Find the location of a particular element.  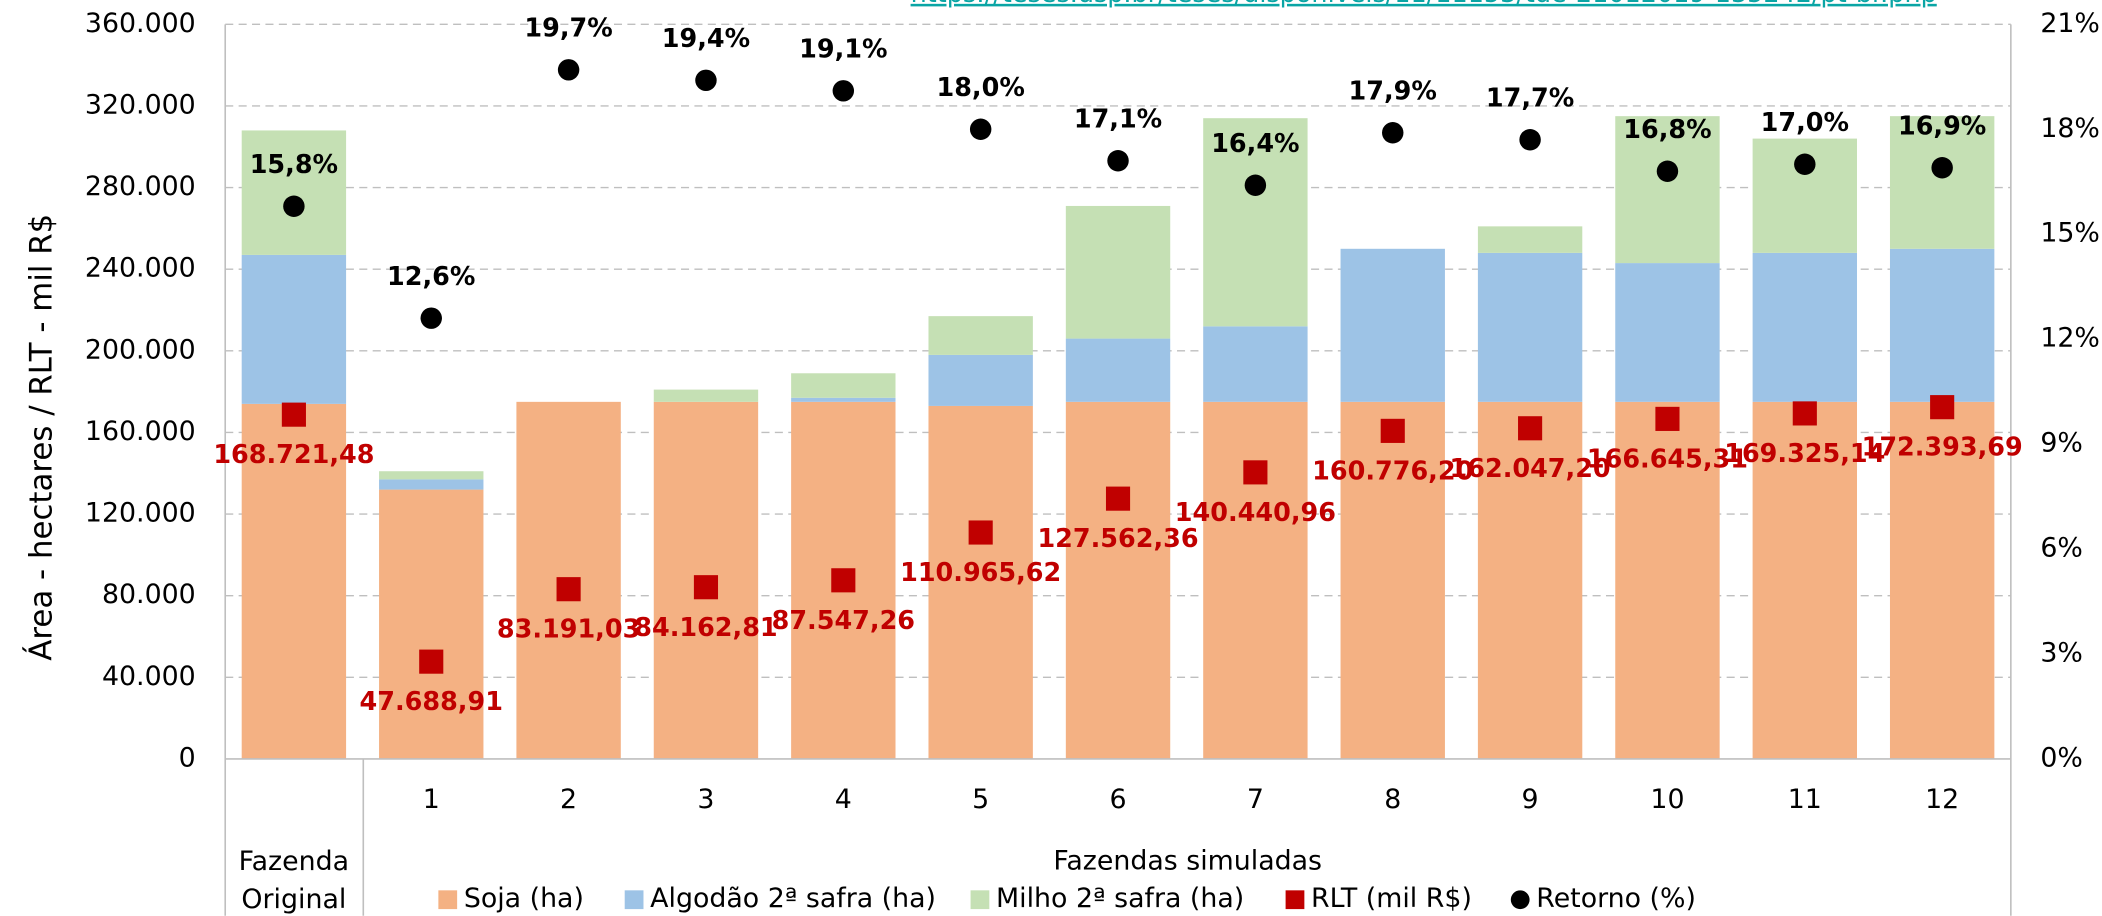

x-tick-label: 4 is located at coordinates (843, 799).